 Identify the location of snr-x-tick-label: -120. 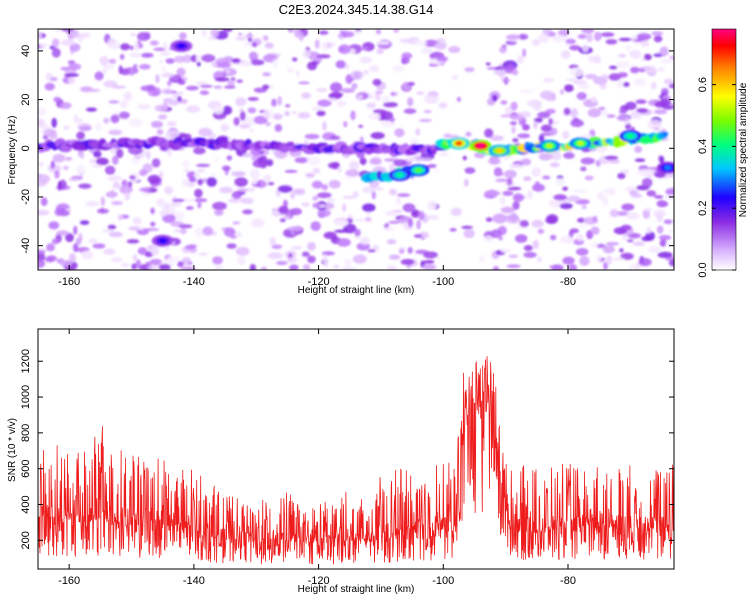
(319, 581).